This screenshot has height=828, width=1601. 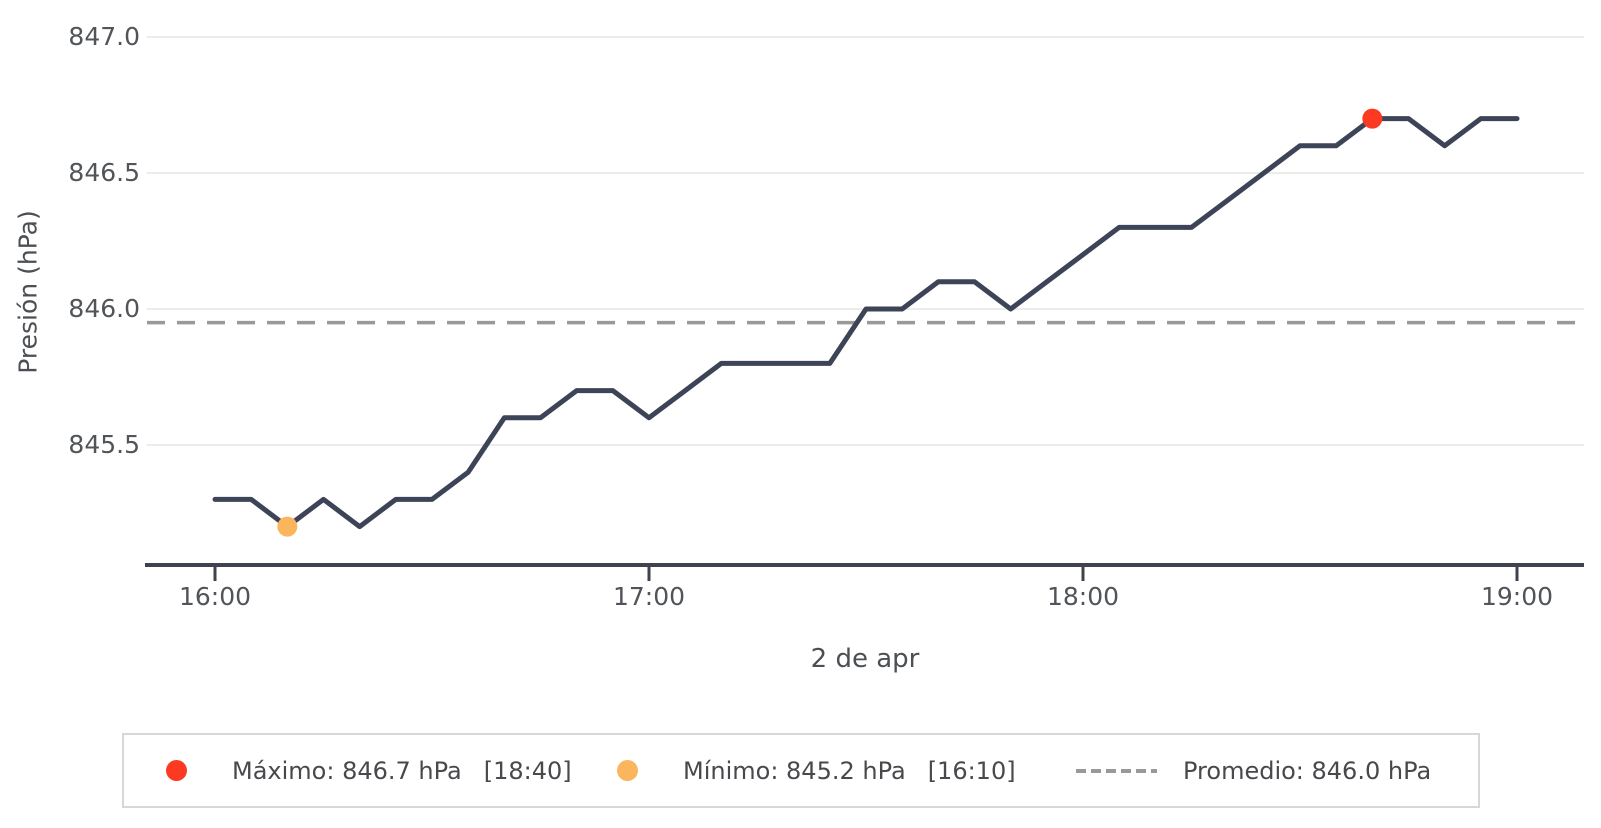 I want to click on max-legend-label: Máximo: 846.7 hPa [18:40], so click(x=402, y=770).